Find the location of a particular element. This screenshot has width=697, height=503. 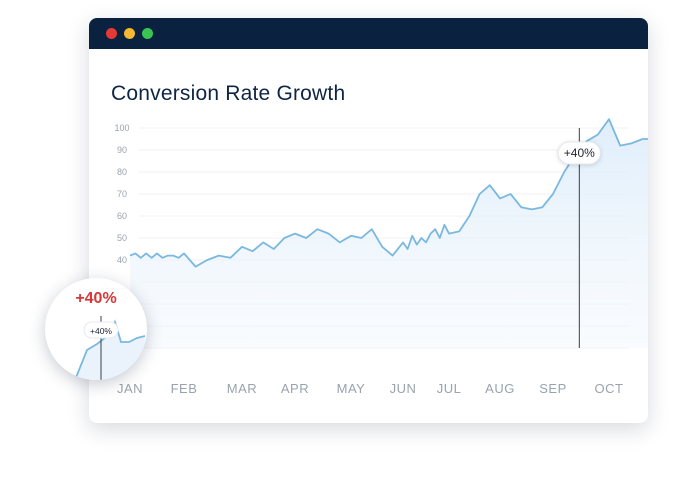

magnifier-zoom: +40% is located at coordinates (110, 348).